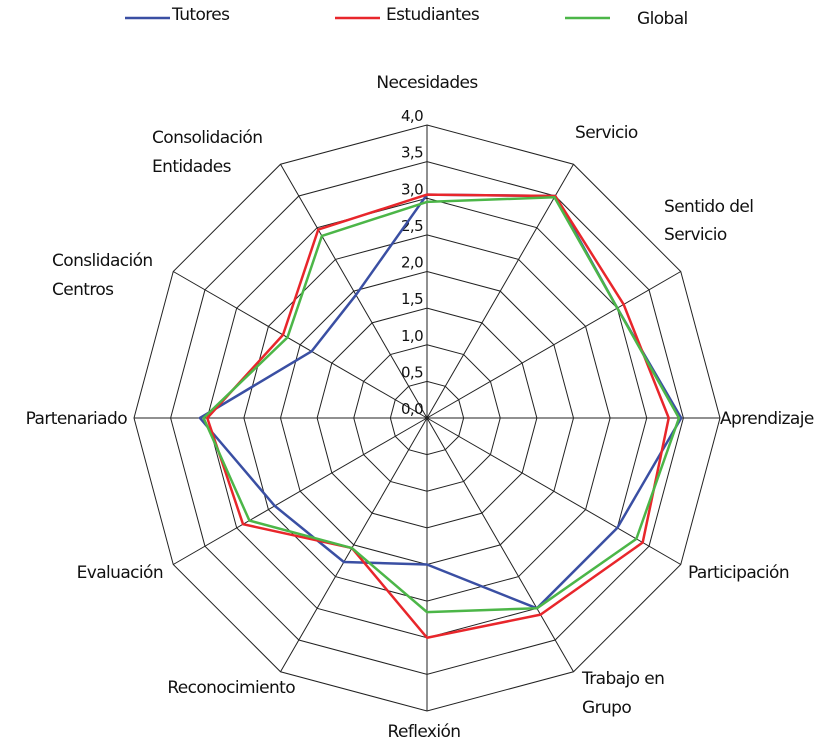  Describe the element at coordinates (662, 19) in the screenshot. I see `legend-label: Global` at that location.